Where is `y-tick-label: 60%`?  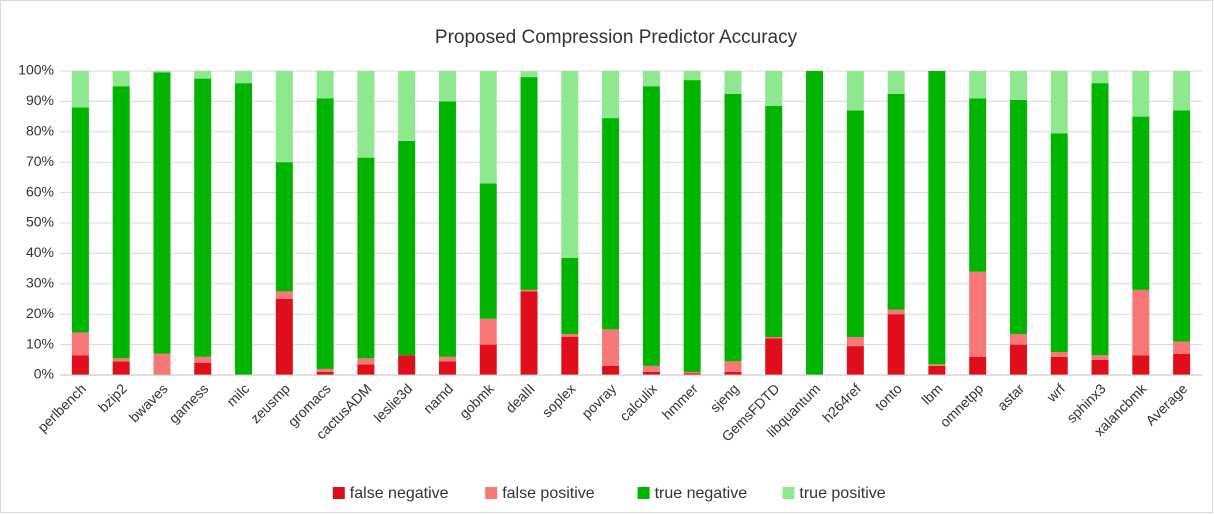
y-tick-label: 60% is located at coordinates (40, 191).